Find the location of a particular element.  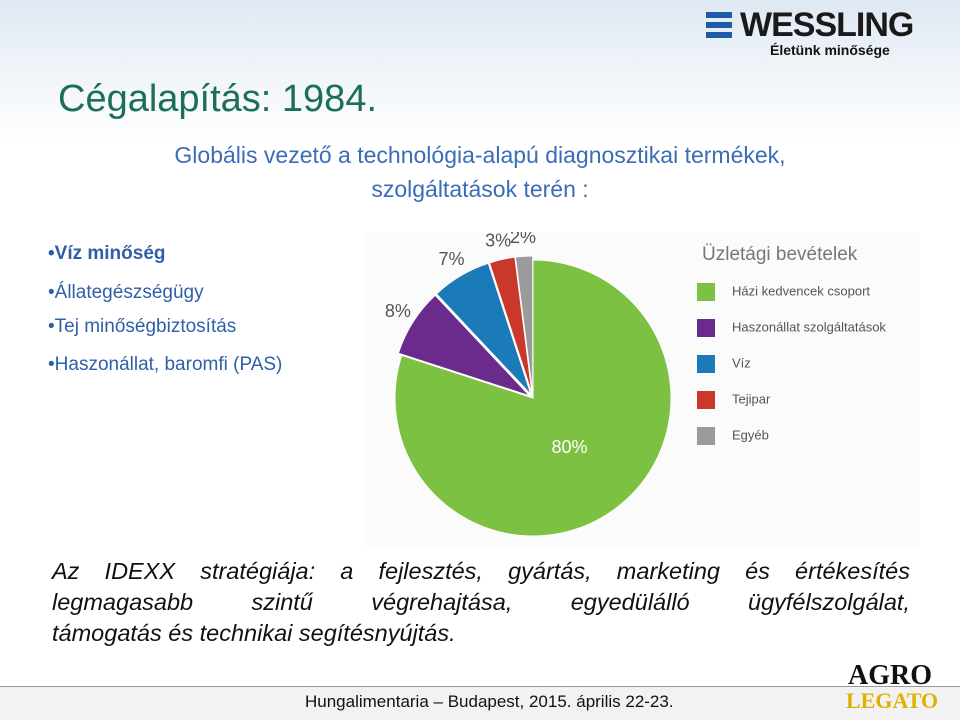

bullet: •Víz minőség is located at coordinates (107, 253).